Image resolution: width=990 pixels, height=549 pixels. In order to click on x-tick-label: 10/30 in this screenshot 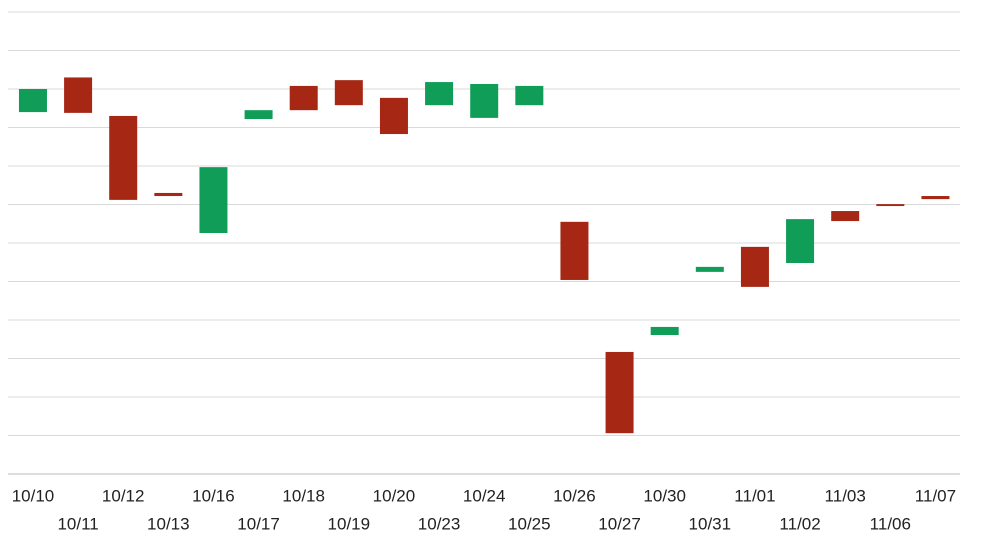, I will do `click(664, 495)`.